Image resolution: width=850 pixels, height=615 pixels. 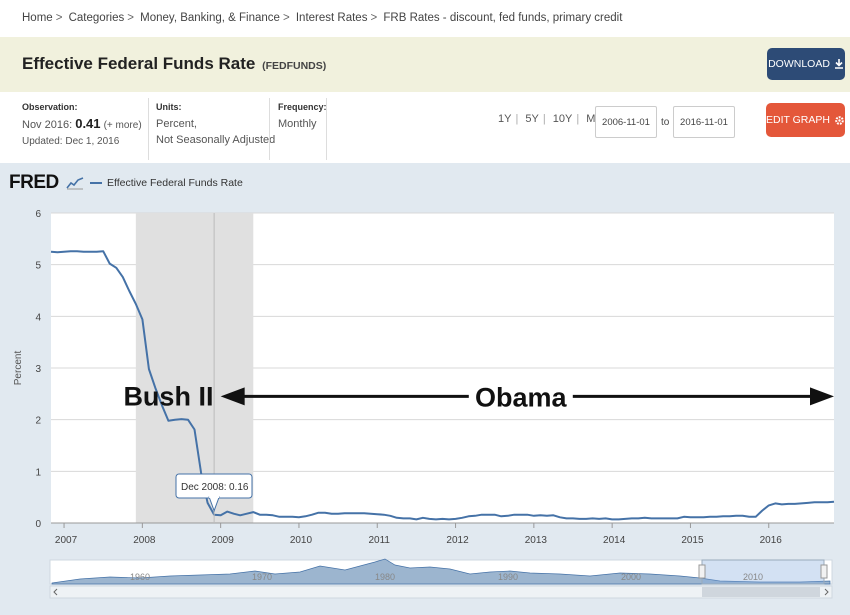 I want to click on units-line2: Not Seasonally Adjusted, so click(x=216, y=140).